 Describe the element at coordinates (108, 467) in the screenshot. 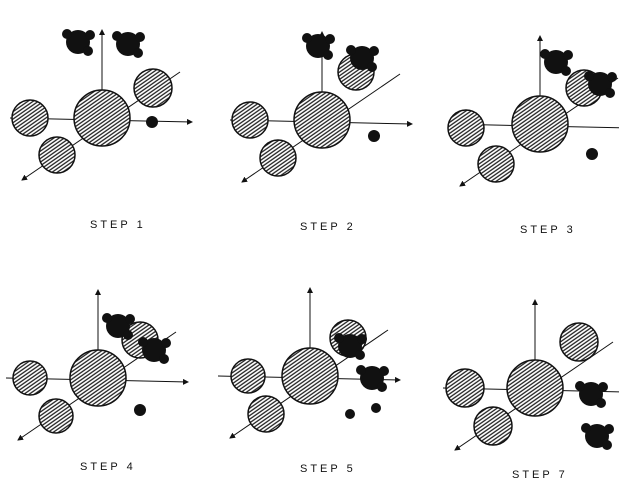

I see `step-label: STEP 4` at that location.